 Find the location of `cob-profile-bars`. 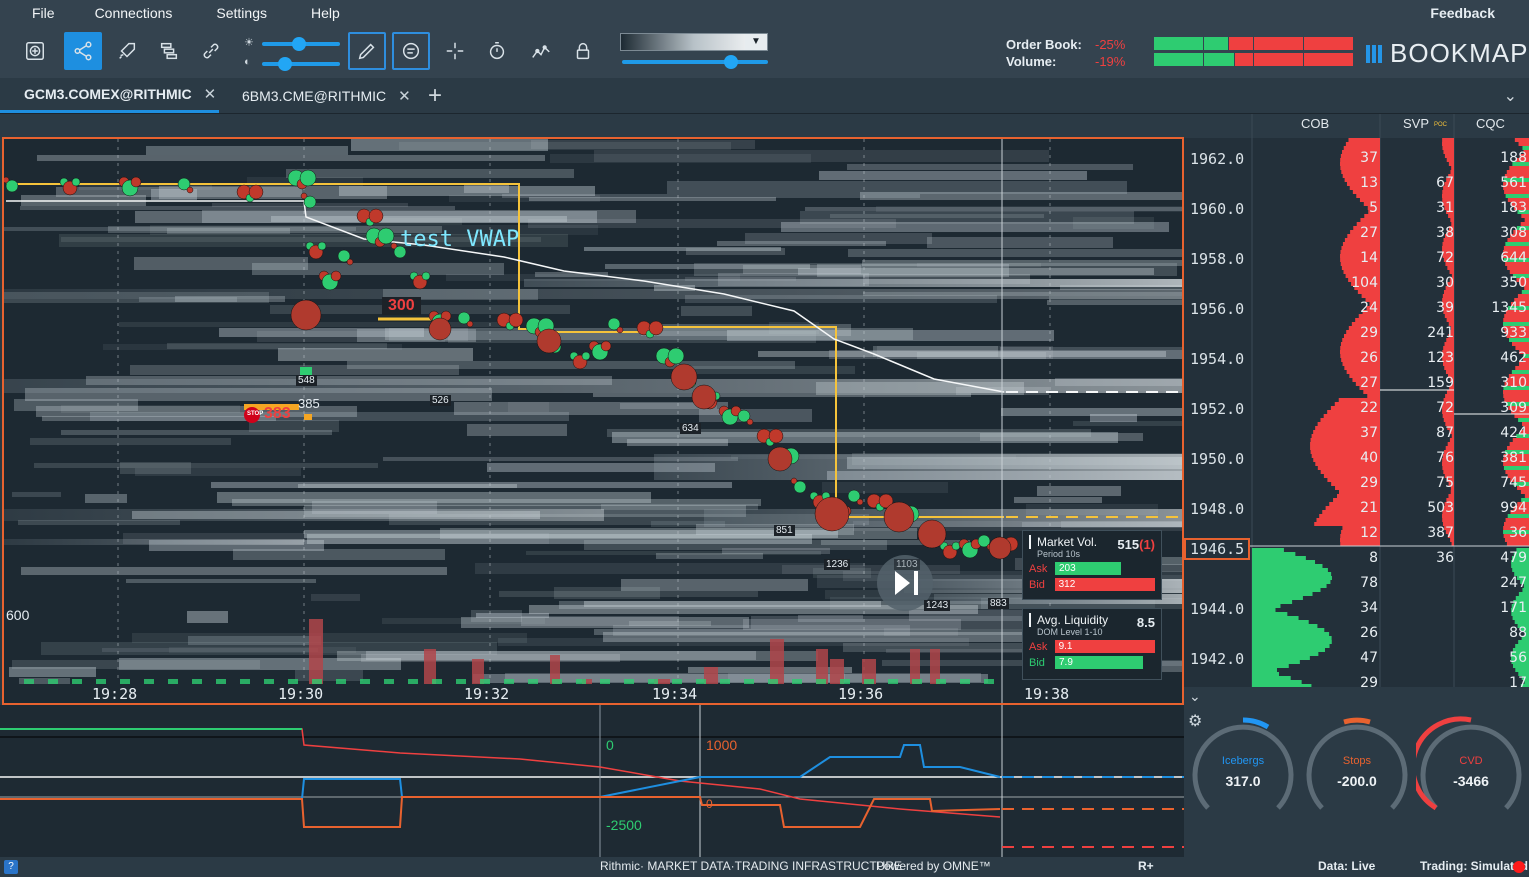

cob-profile-bars is located at coordinates (1316, 412).